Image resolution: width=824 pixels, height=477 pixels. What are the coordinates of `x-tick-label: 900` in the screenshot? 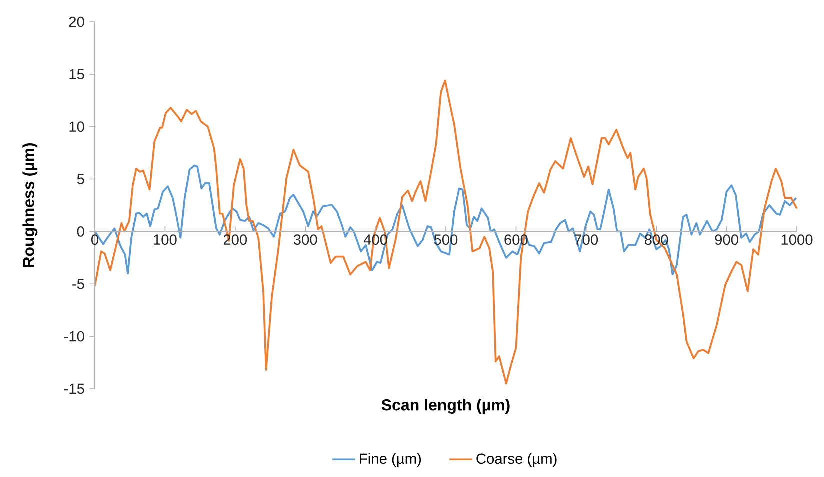 It's located at (726, 240).